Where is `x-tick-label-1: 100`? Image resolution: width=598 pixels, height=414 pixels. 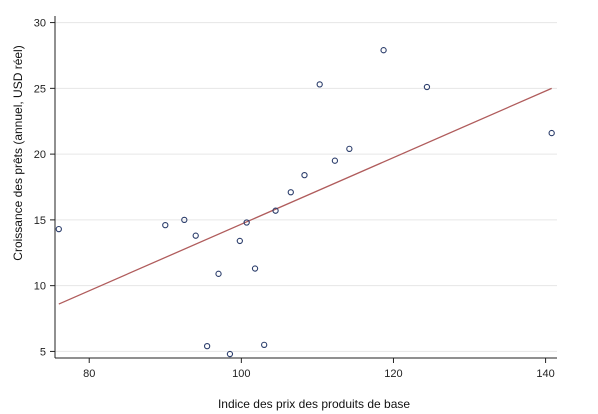
x-tick-label-1: 100 is located at coordinates (241, 374).